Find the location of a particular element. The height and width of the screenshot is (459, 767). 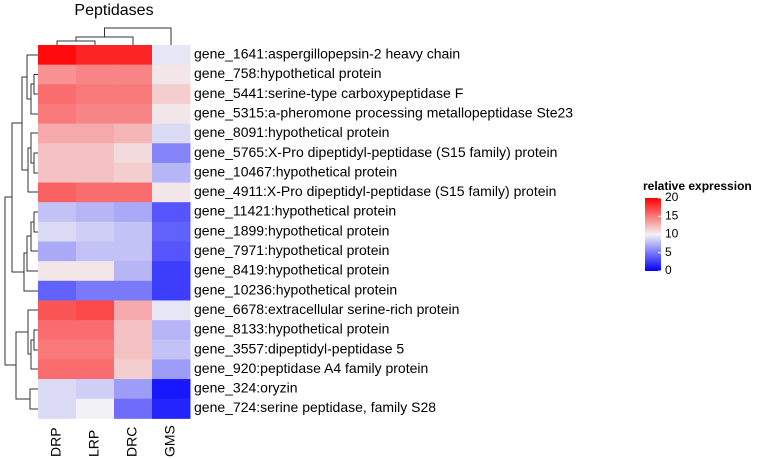

row-label: gene_1641:aspergillopepsin-2 heavy chain is located at coordinates (327, 54).